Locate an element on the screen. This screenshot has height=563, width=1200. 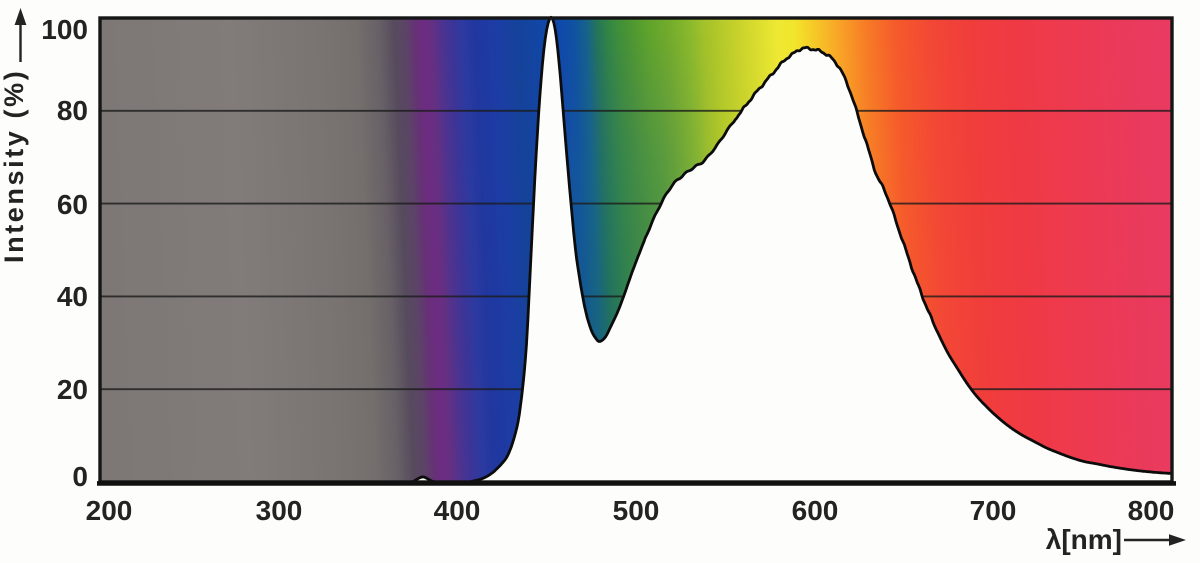
svg-text: 700 is located at coordinates (993, 510).